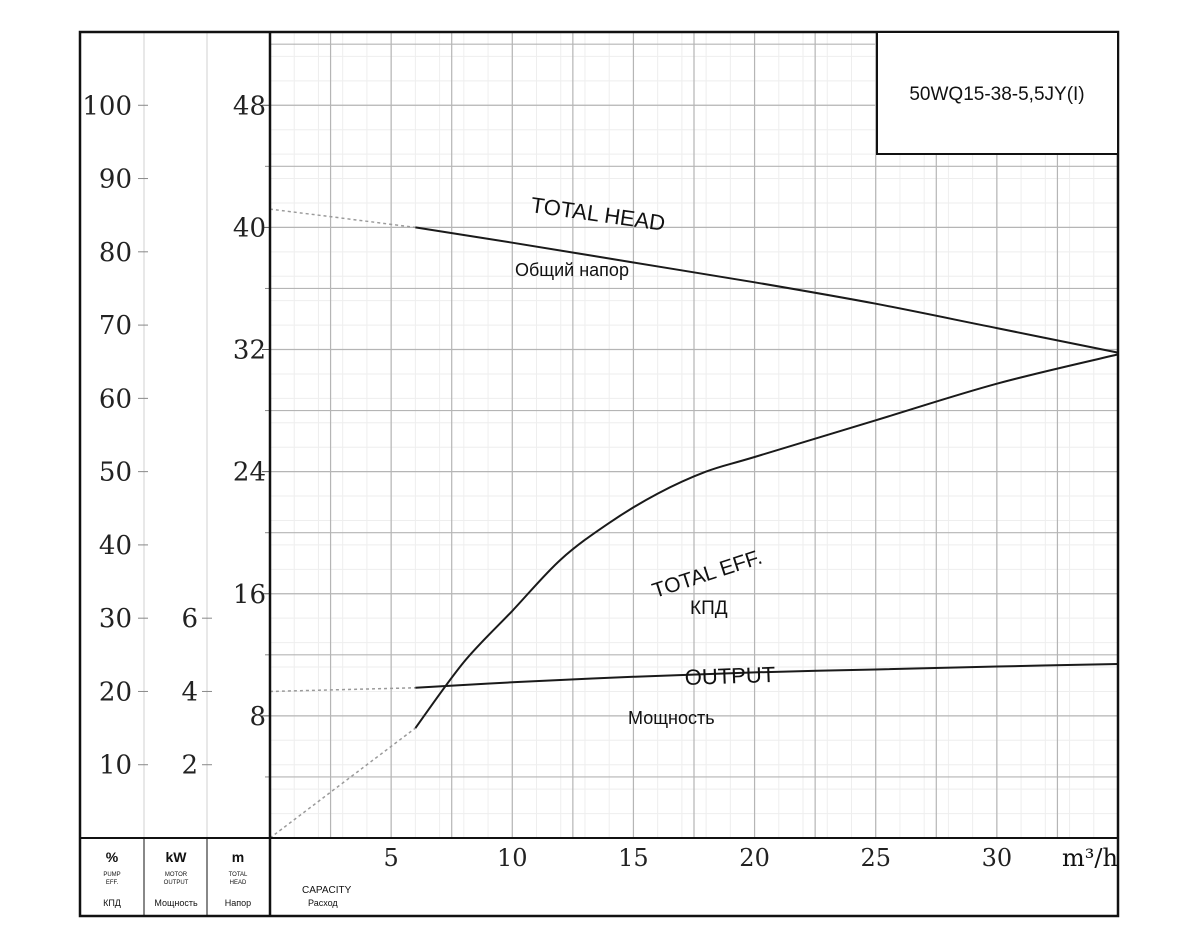  Describe the element at coordinates (189, 766) in the screenshot. I see `kw-tick-label: 2` at that location.